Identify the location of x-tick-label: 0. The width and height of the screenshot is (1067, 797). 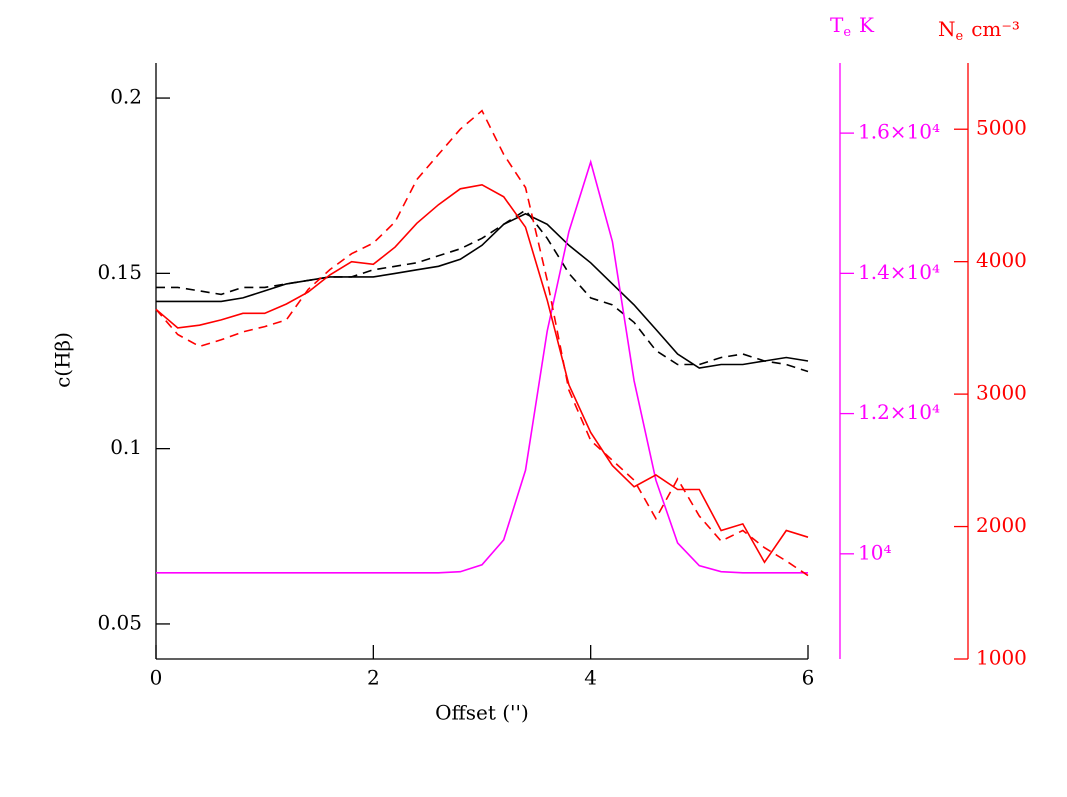
(156, 678).